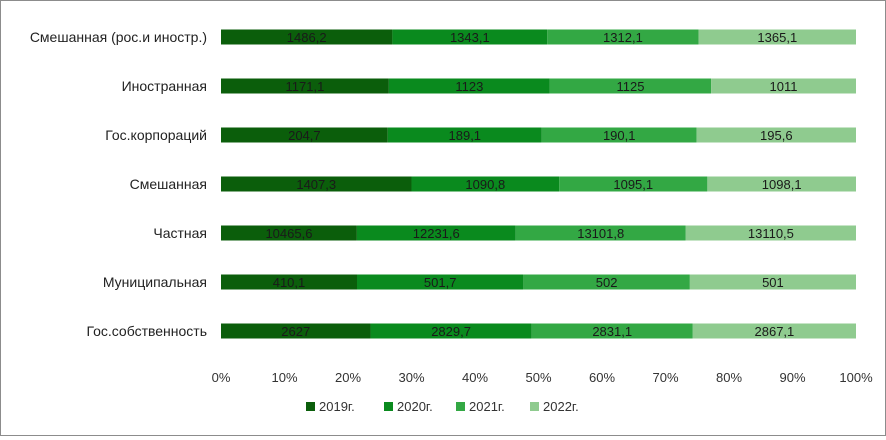  I want to click on legend-label: 2022г., so click(561, 406).